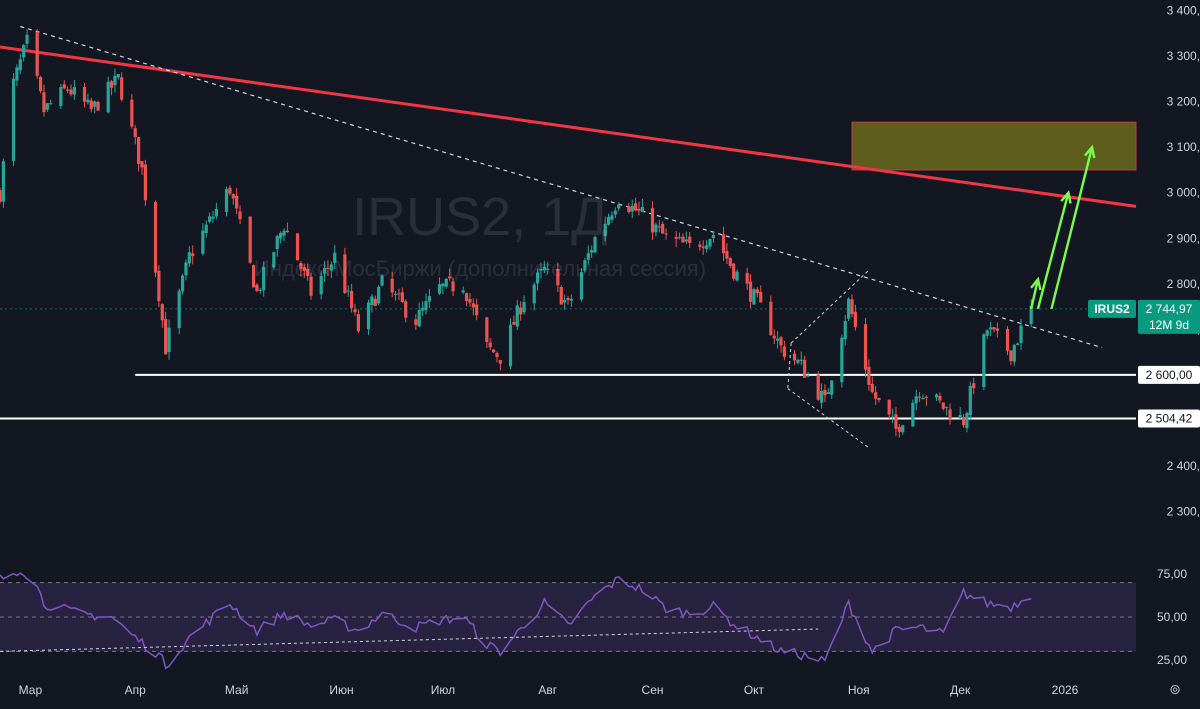 This screenshot has width=1200, height=709. Describe the element at coordinates (409, 640) in the screenshot. I see `rsi-trendline` at that location.